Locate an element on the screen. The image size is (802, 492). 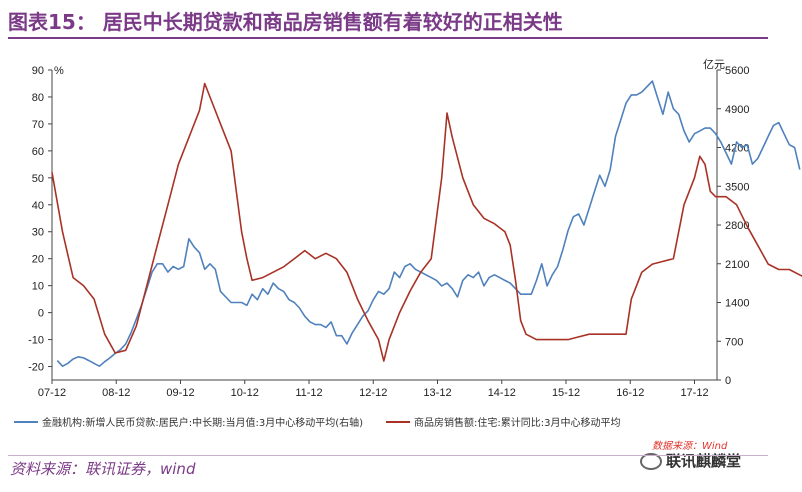
x-tick-label: 13-12 is located at coordinates (437, 393).